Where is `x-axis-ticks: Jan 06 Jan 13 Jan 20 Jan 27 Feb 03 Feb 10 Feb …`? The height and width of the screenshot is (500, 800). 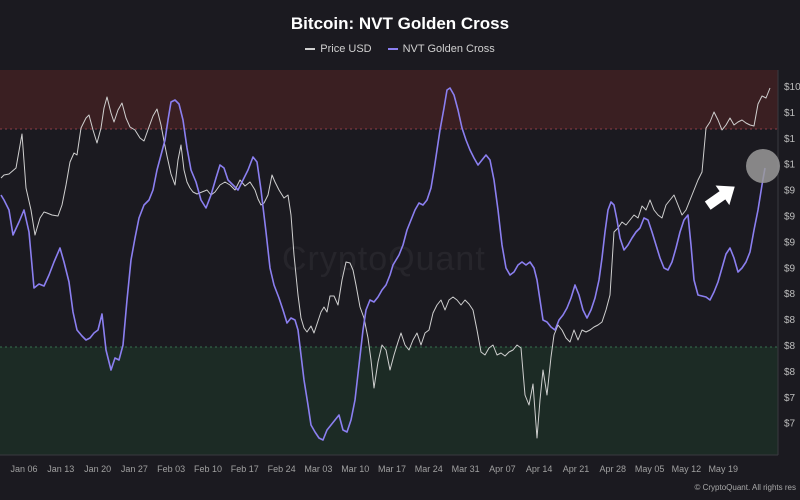
x-axis-ticks: Jan 06 Jan 13 Jan 20 Jan 27 Feb 03 Feb 10 Feb … is located at coordinates (373, 469).